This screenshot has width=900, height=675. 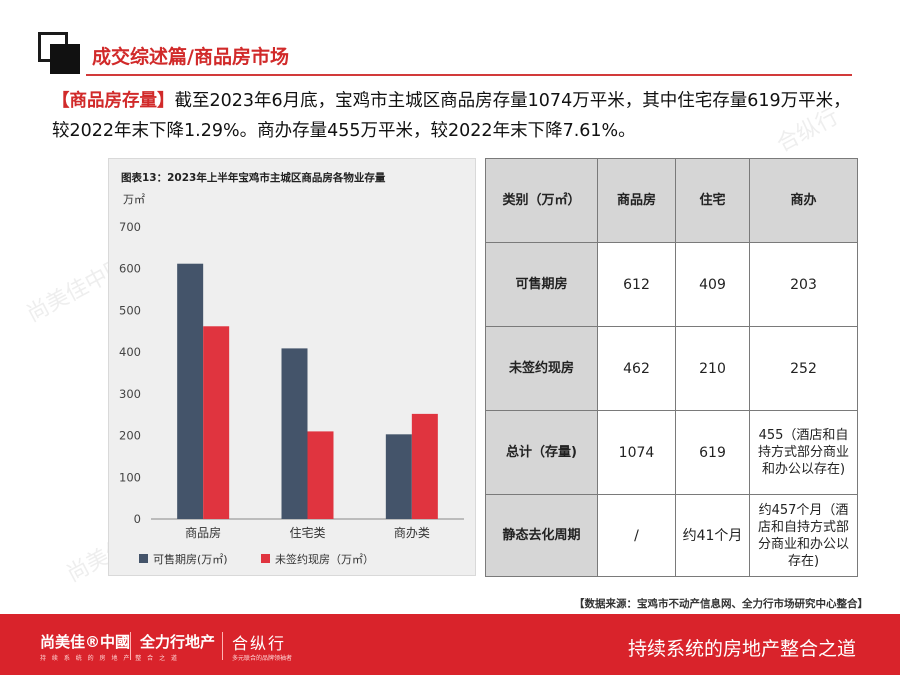 What do you see at coordinates (259, 643) in the screenshot?
I see `footer-brand-logo-3: 合纵行` at bounding box center [259, 643].